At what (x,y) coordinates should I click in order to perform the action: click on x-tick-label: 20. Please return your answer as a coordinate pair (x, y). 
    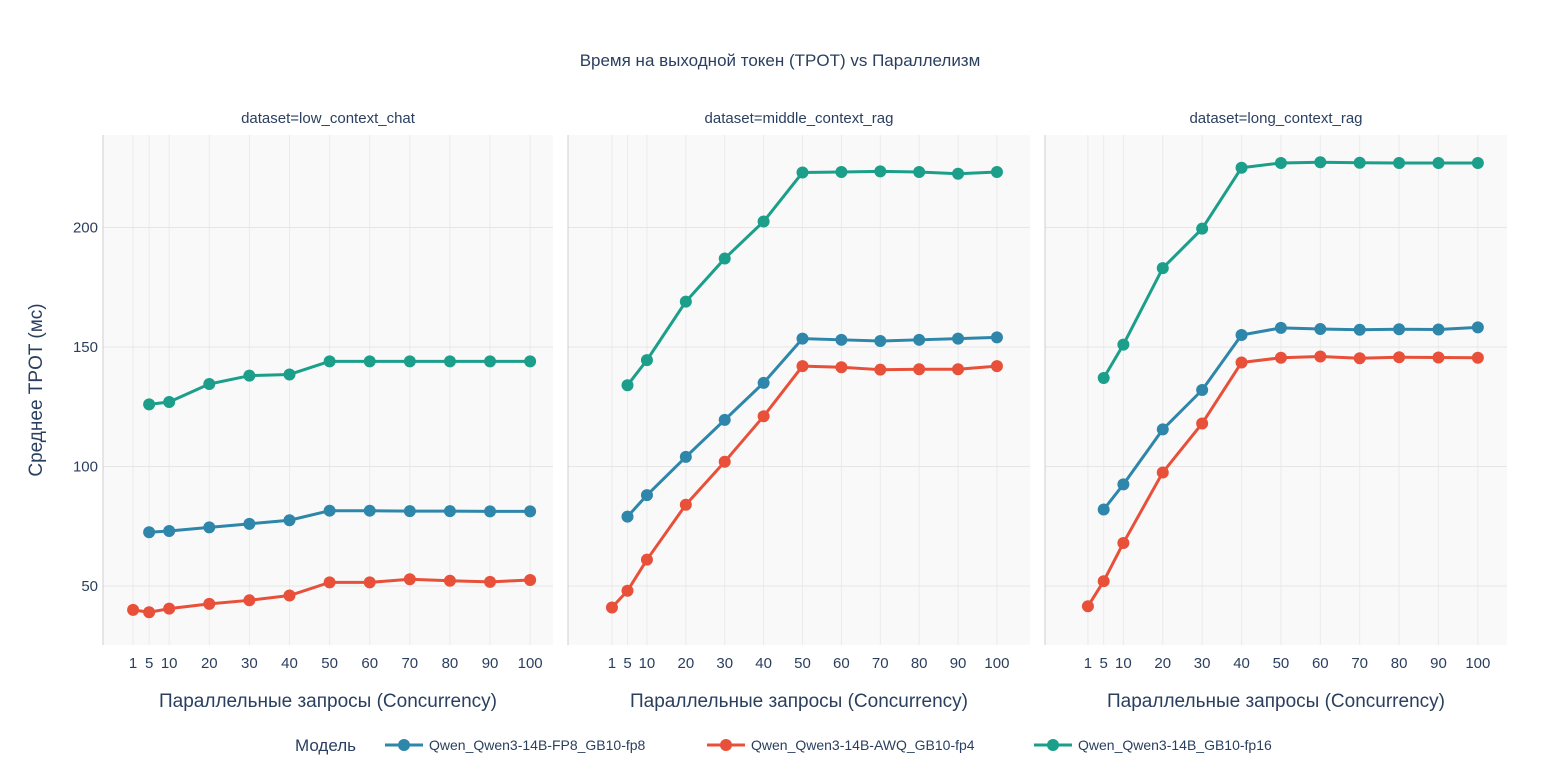
    Looking at the image, I should click on (209, 663).